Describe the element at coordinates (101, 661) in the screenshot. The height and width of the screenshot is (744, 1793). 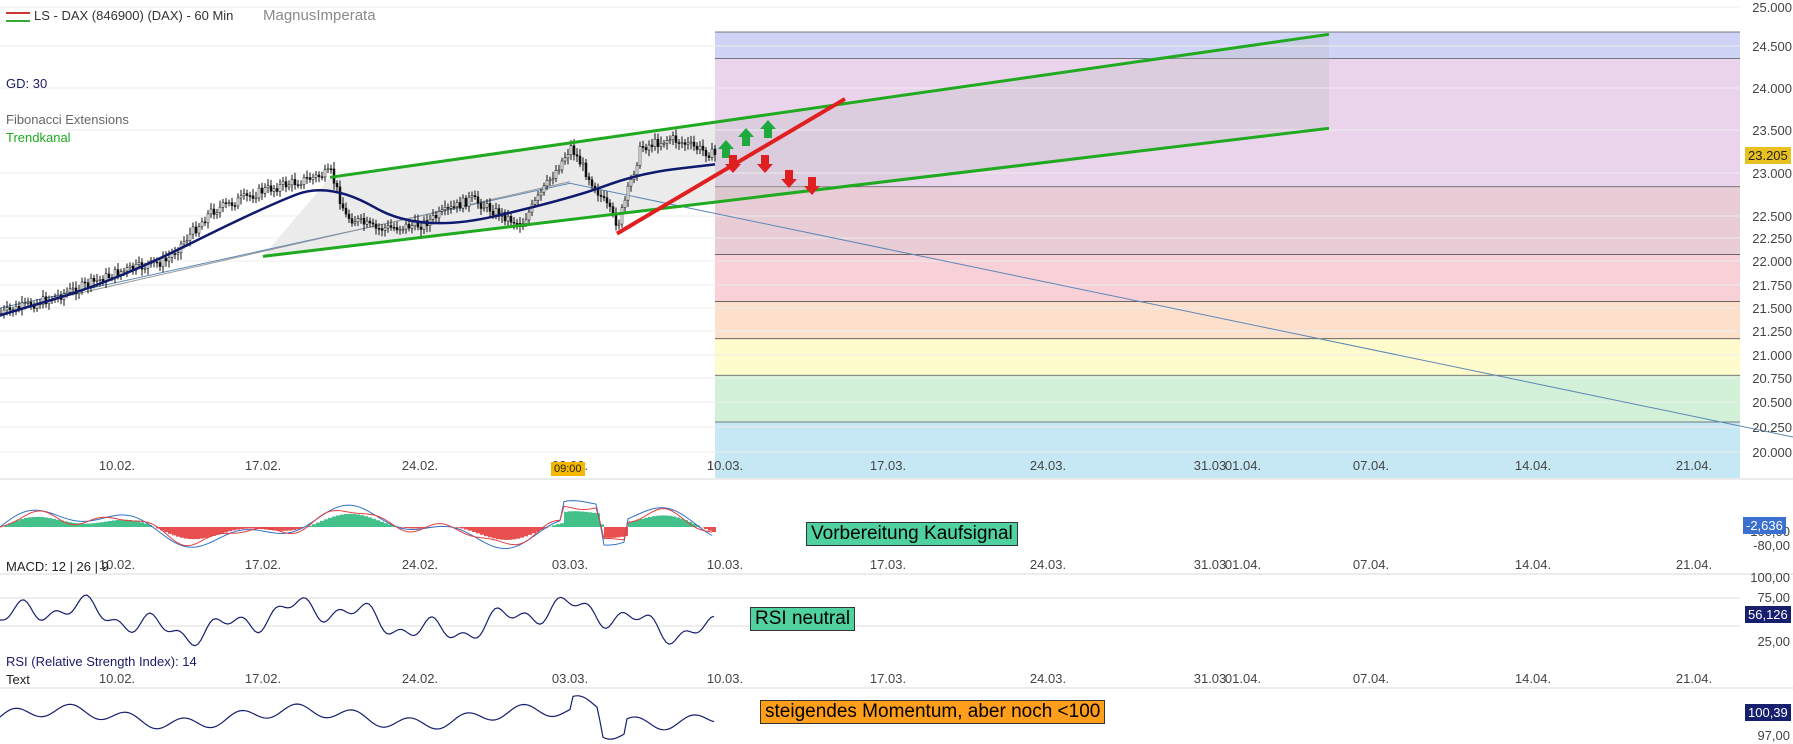
I see `rsi-label: RSI (Relative Strength Index): 14` at that location.